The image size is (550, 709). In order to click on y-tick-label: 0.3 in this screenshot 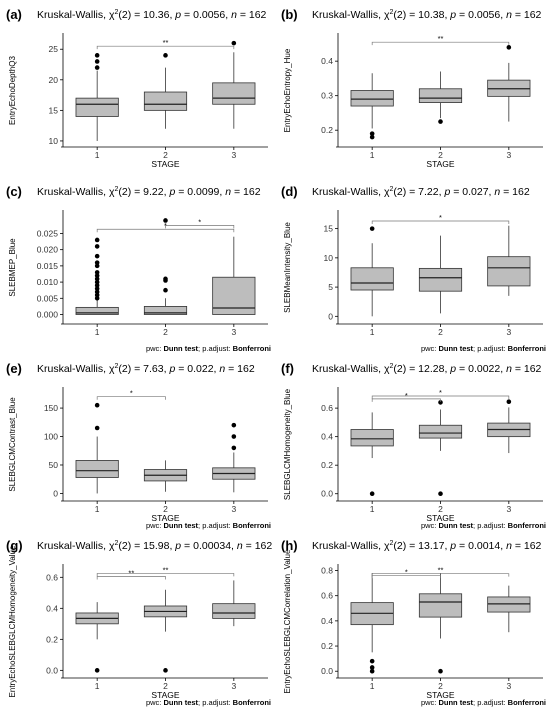, I will do `click(327, 96)`.